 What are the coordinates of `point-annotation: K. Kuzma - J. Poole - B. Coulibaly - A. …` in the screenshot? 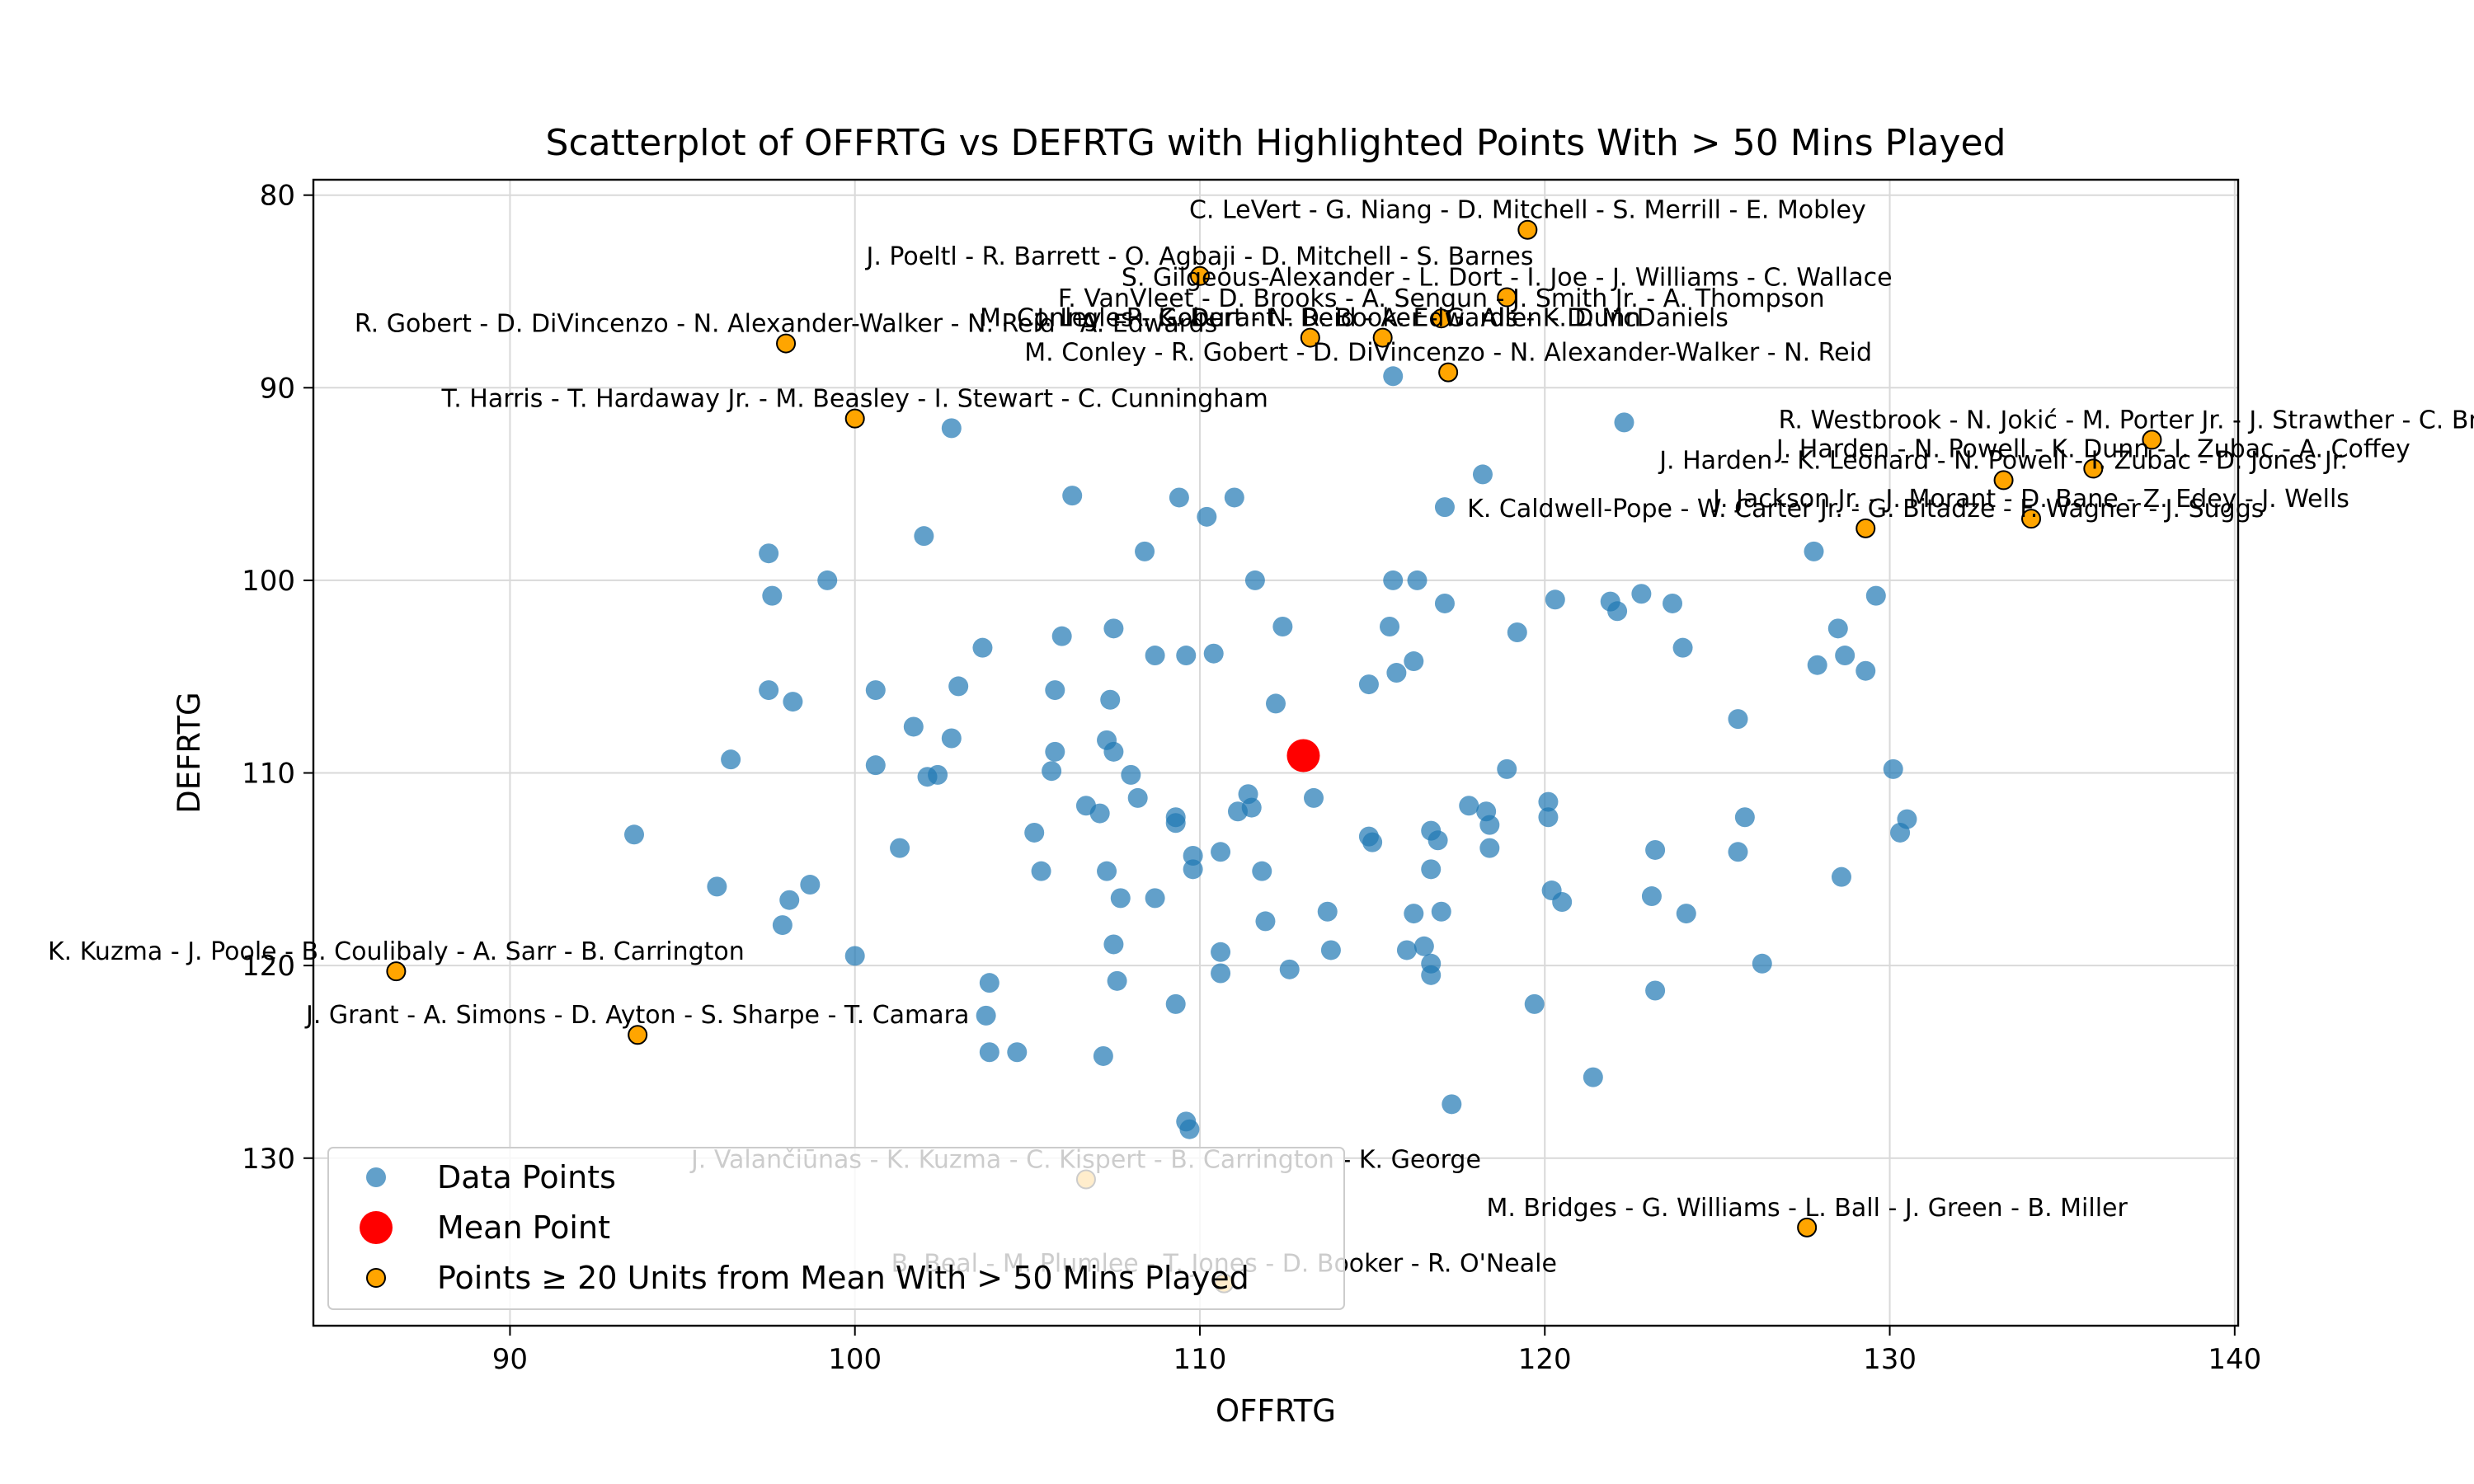 It's located at (396, 951).